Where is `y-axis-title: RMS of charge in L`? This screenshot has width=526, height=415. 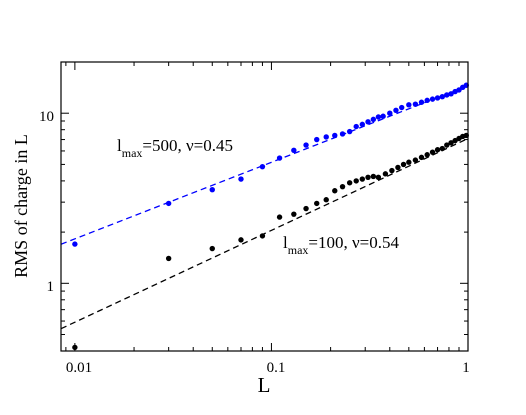 y-axis-title: RMS of charge in L is located at coordinates (21, 206).